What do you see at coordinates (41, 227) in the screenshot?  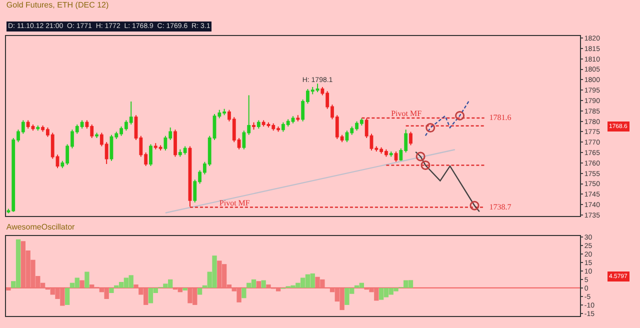 I see `chart-title: AwesomeOscillator` at bounding box center [41, 227].